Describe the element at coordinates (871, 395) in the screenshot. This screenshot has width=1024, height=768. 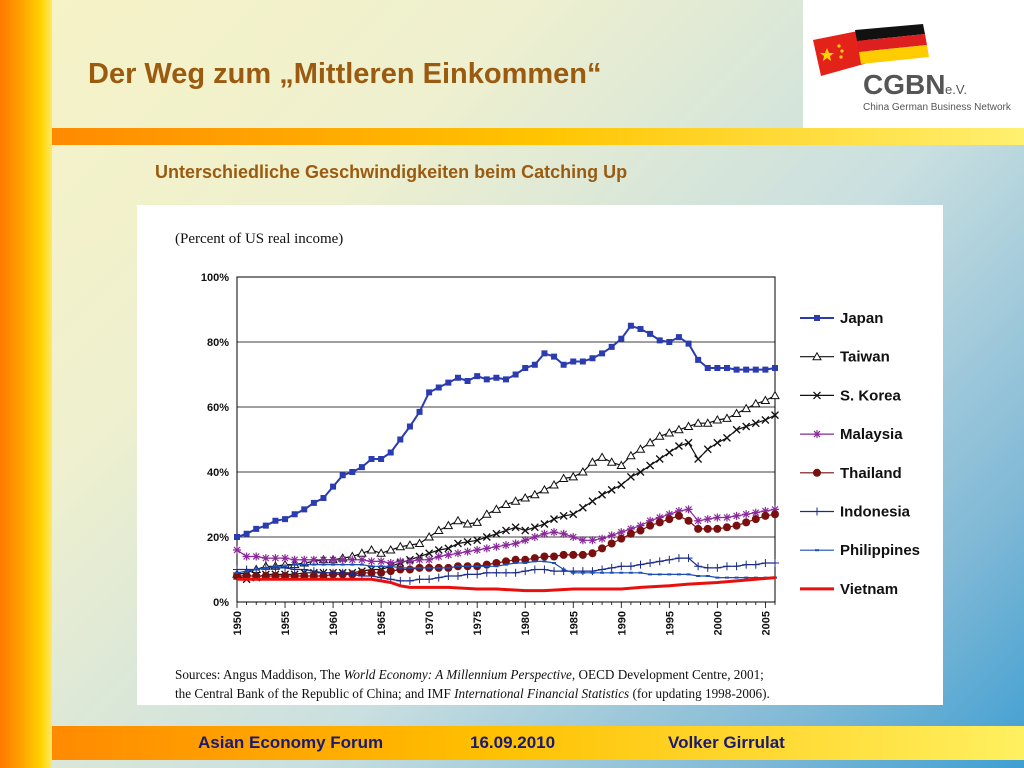
I see `legend-label: S. Korea` at that location.